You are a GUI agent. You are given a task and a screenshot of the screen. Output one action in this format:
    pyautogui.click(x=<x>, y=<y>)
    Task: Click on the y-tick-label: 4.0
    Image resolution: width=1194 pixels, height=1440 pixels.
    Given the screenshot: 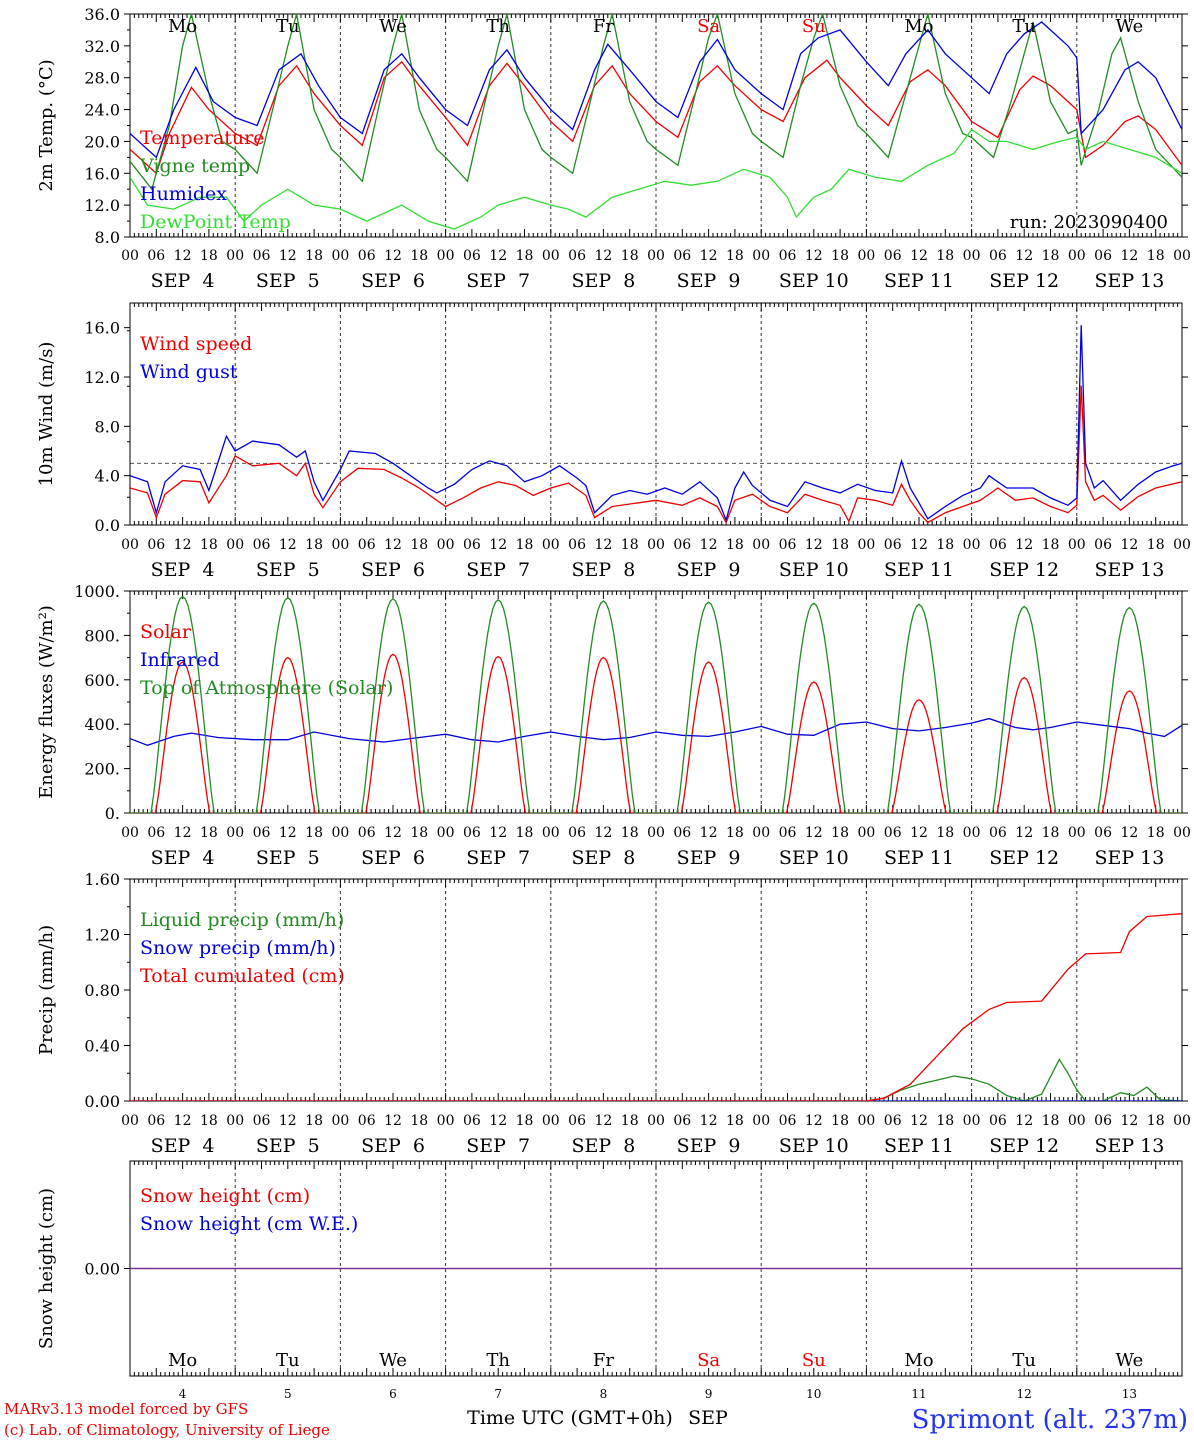 What is the action you would take?
    pyautogui.click(x=107, y=476)
    